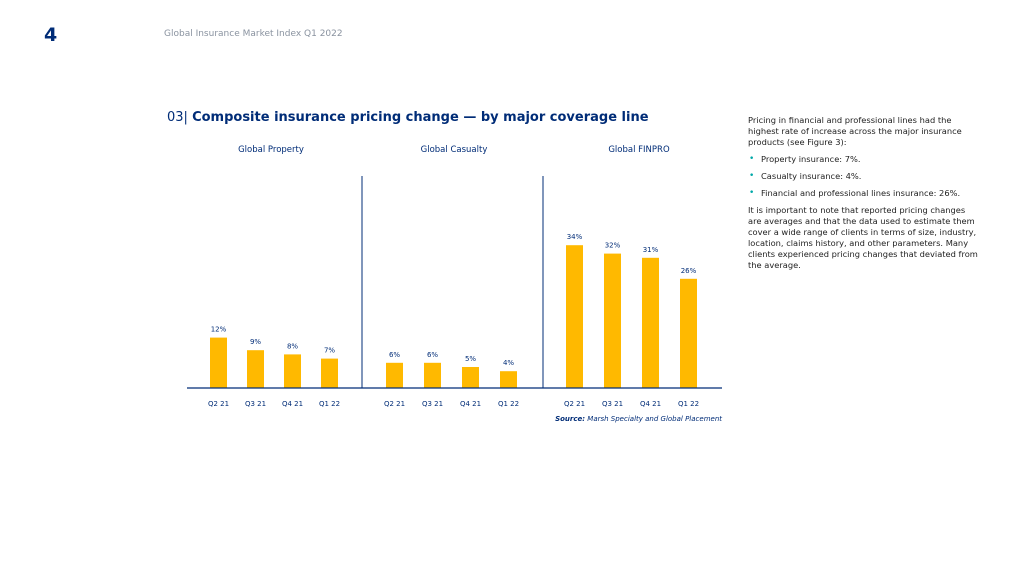 This screenshot has height=576, width=1024. I want to click on tick-label-1-2: Q4 21, so click(470, 404).